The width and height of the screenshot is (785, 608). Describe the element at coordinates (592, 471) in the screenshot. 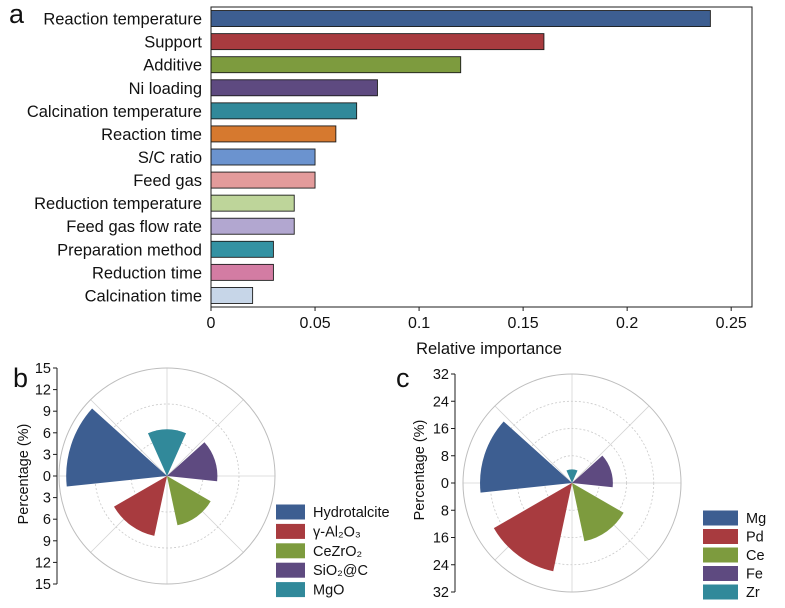

I see `wedge-fe` at that location.